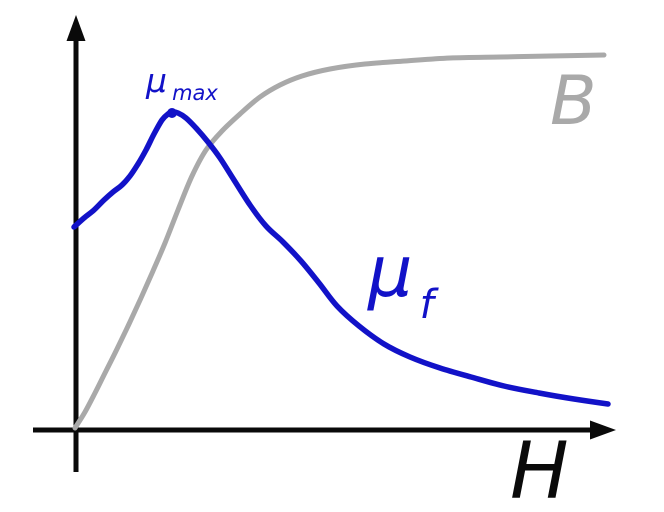 Image resolution: width=664 pixels, height=512 pixels. What do you see at coordinates (390, 272) in the screenshot?
I see `mu-f-label-base: μ` at bounding box center [390, 272].